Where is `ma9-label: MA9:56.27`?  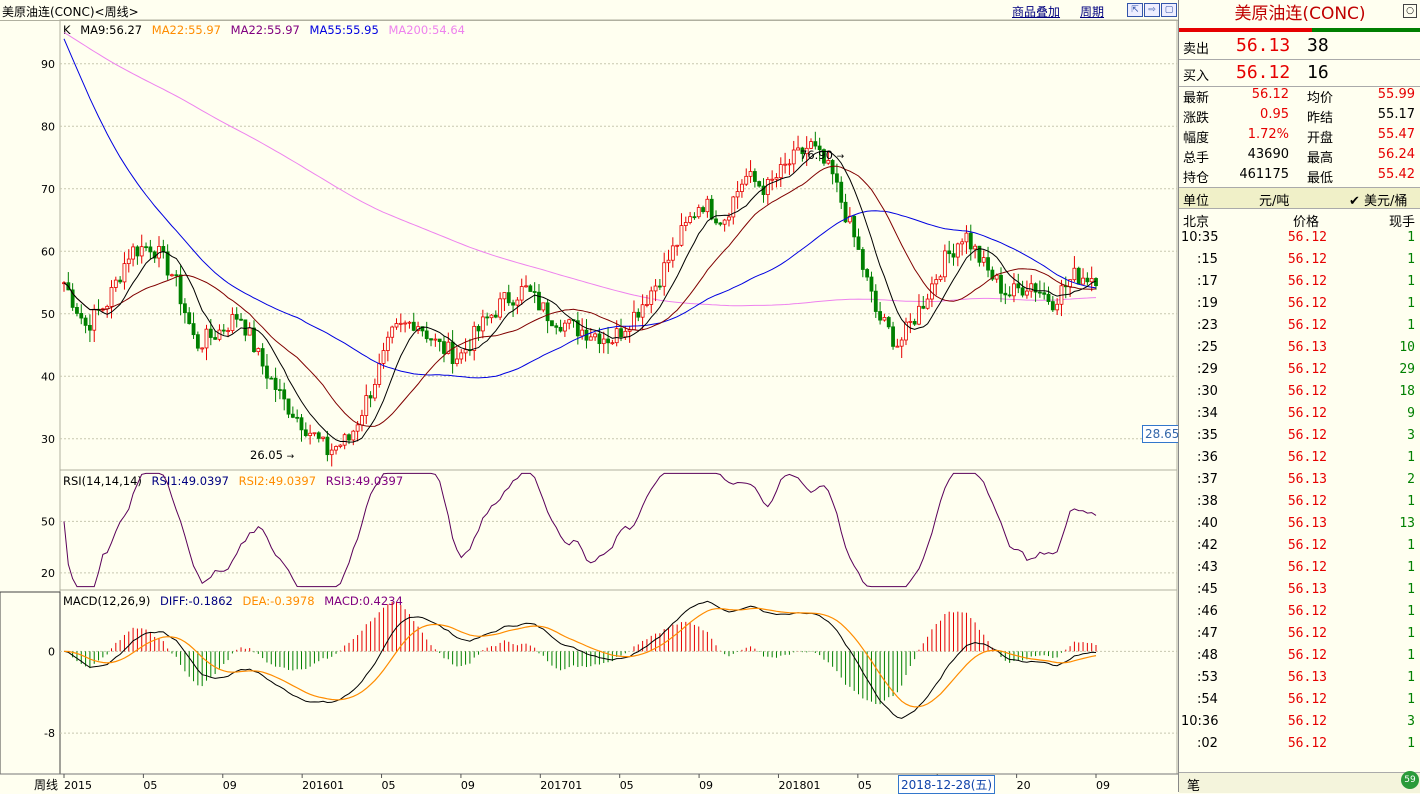 ma9-label: MA9:56.27 is located at coordinates (111, 30).